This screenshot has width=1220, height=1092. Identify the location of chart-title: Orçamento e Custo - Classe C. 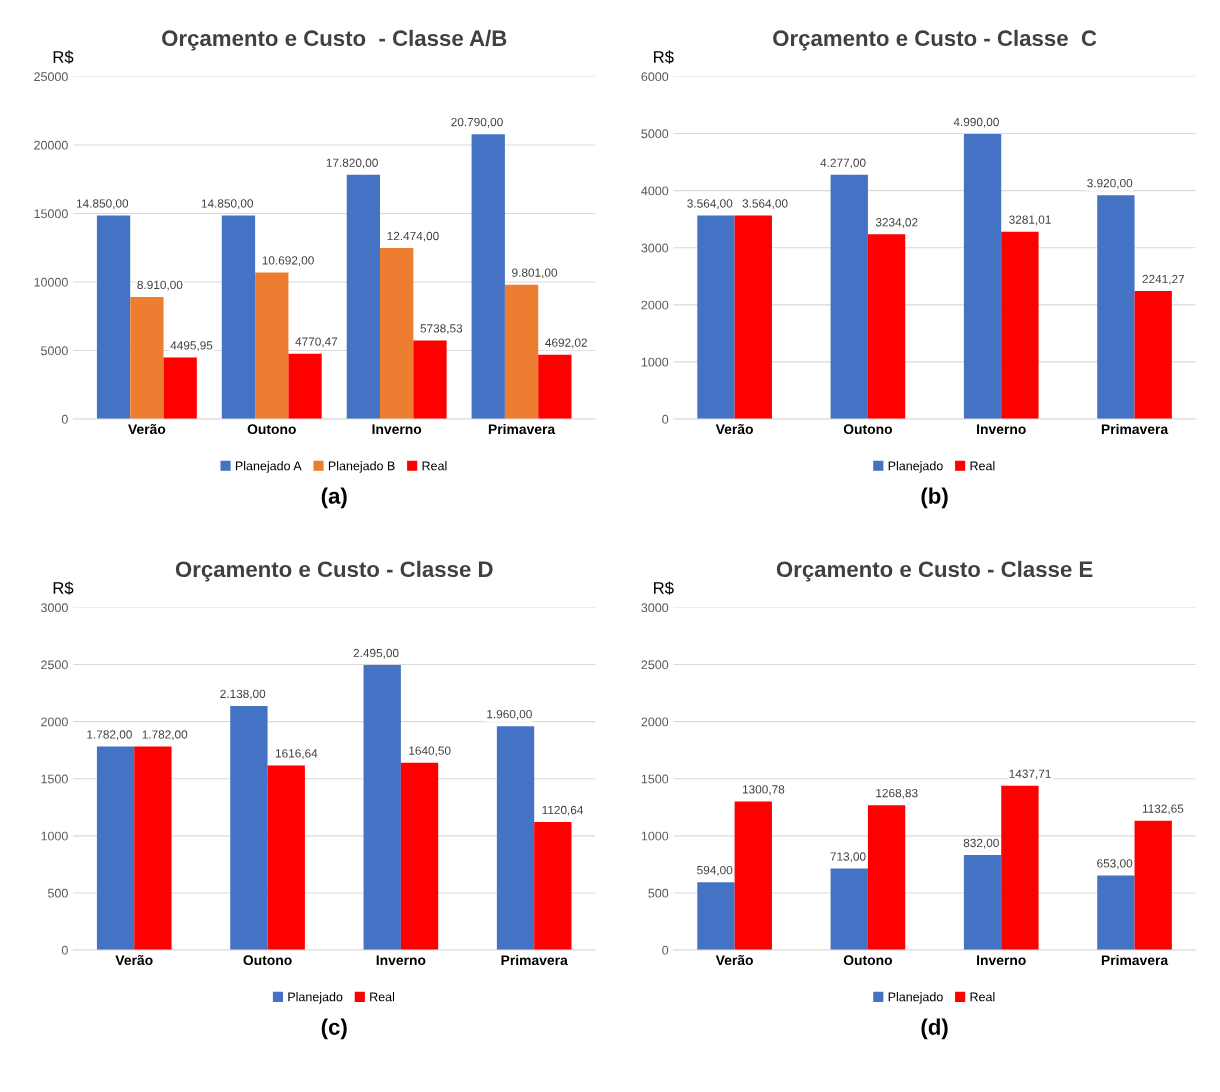
(935, 40).